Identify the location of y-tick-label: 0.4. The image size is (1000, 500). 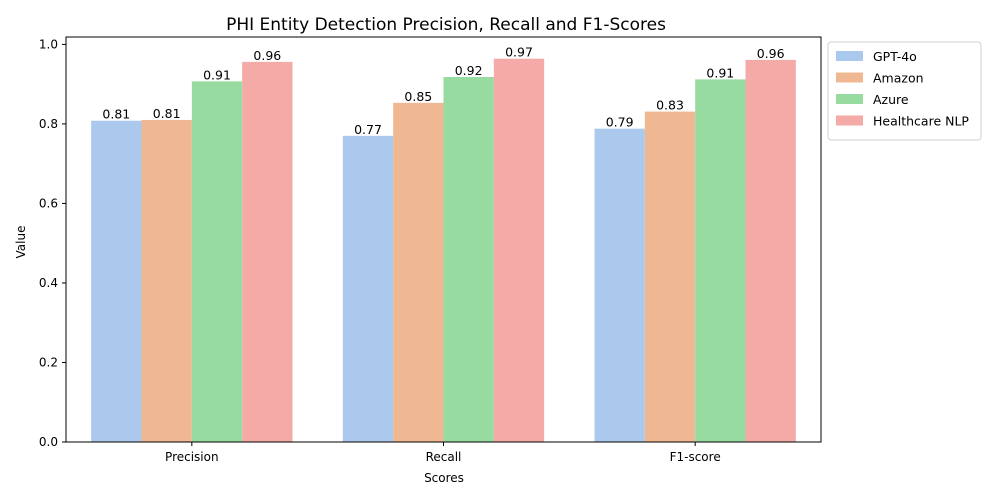
(48, 283).